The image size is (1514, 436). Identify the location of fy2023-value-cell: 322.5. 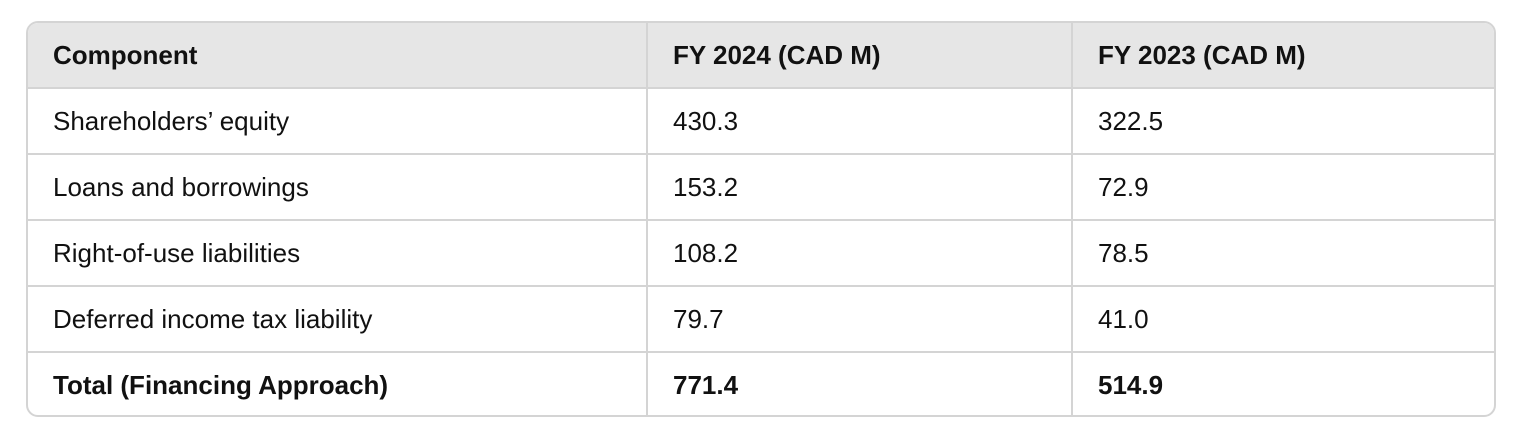
(1283, 121).